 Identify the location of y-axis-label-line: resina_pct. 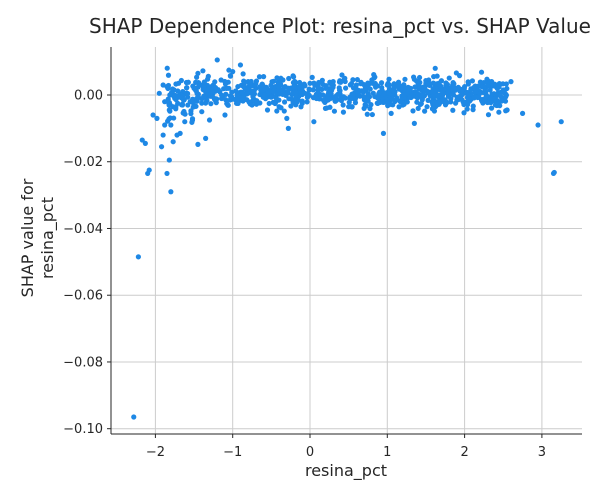
(47, 238).